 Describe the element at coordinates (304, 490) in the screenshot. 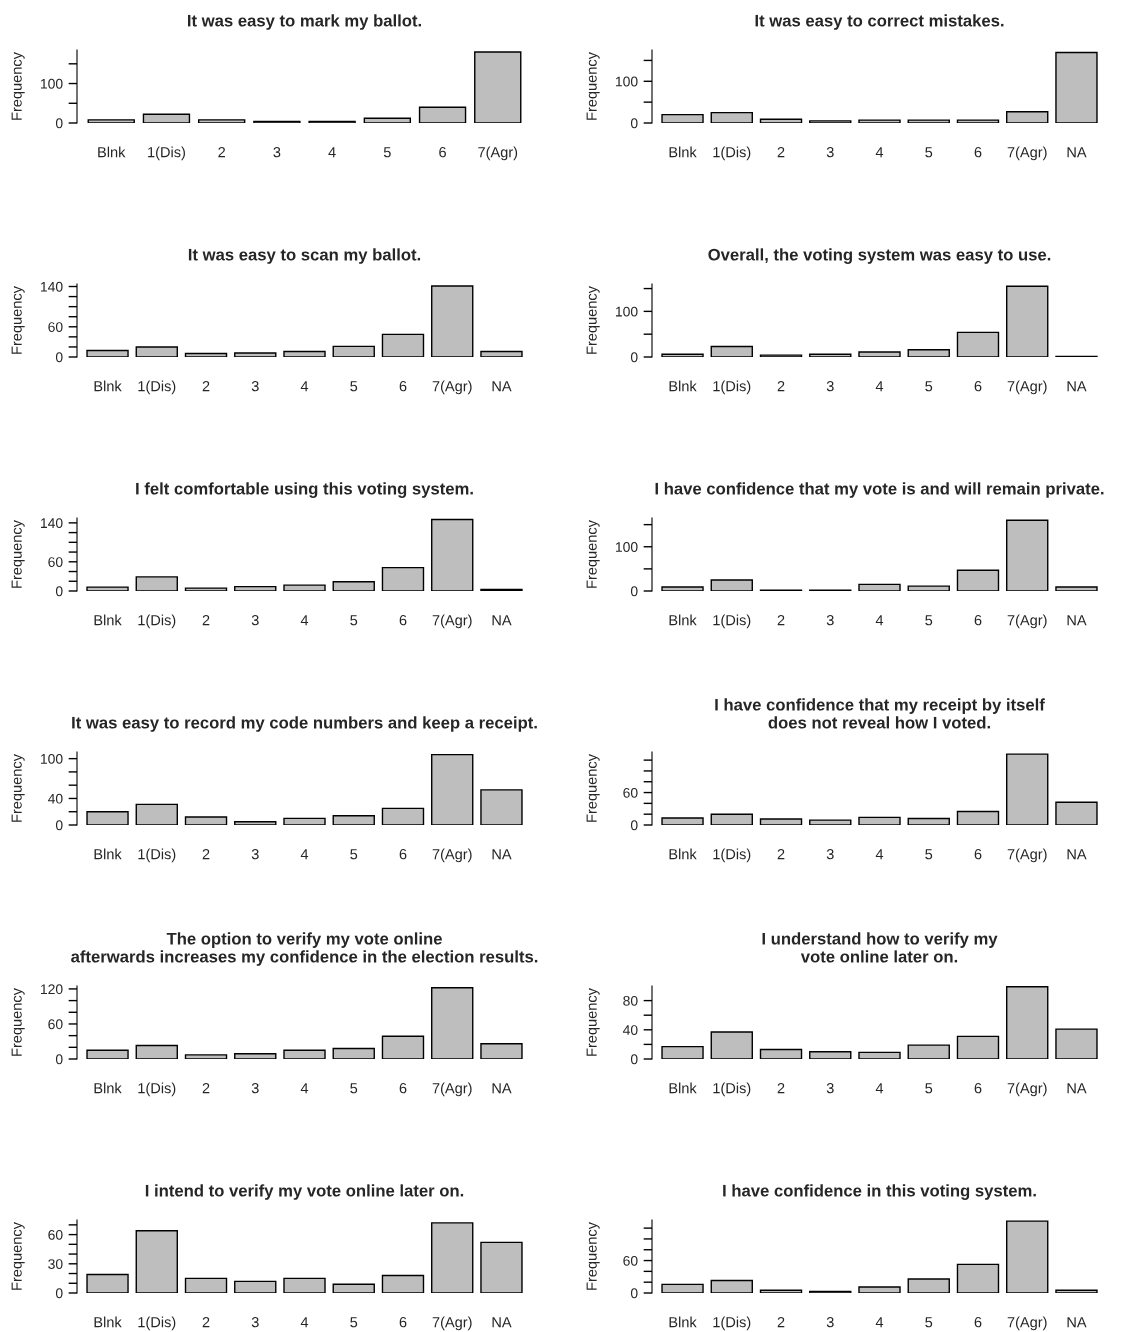

I see `chart-title: I felt comfortable using this voting system.` at that location.